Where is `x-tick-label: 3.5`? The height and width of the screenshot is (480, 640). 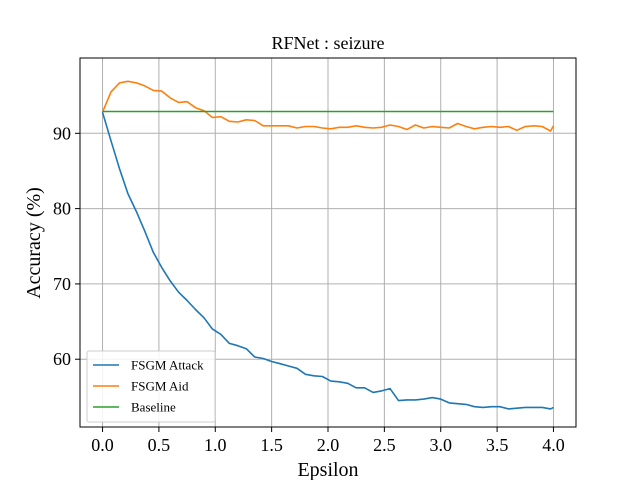 x-tick-label: 3.5 is located at coordinates (497, 445).